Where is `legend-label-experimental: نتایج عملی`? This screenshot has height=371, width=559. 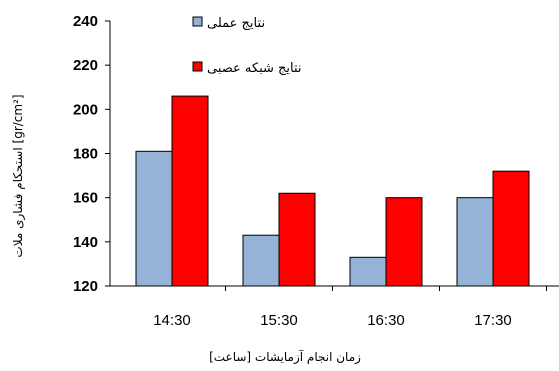 legend-label-experimental: نتایج عملی is located at coordinates (236, 23).